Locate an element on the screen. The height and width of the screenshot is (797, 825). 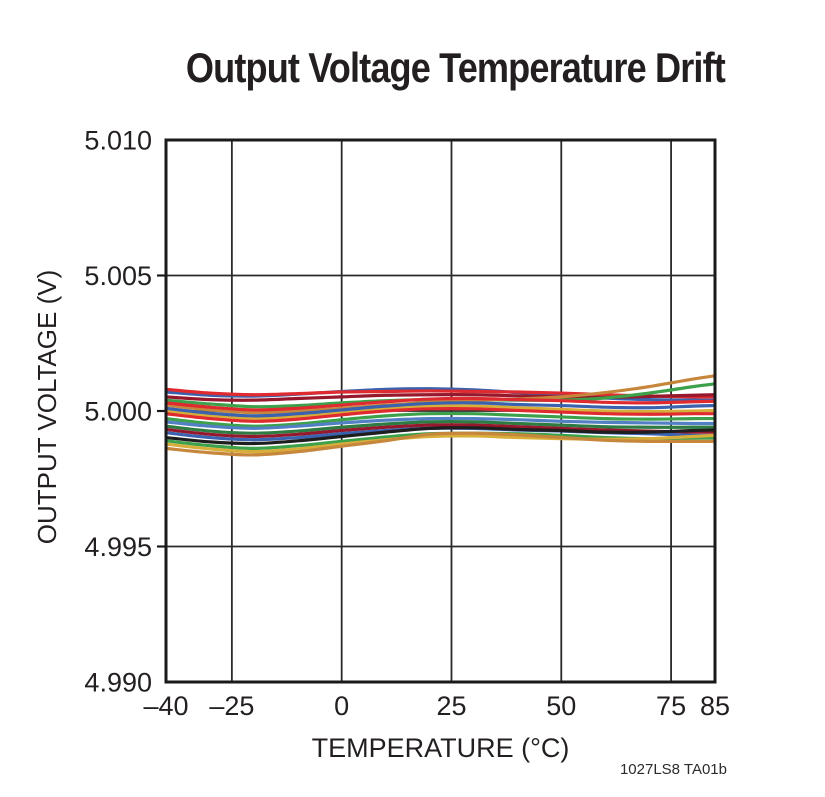
y-tick-label: 4.990 is located at coordinates (118, 682).